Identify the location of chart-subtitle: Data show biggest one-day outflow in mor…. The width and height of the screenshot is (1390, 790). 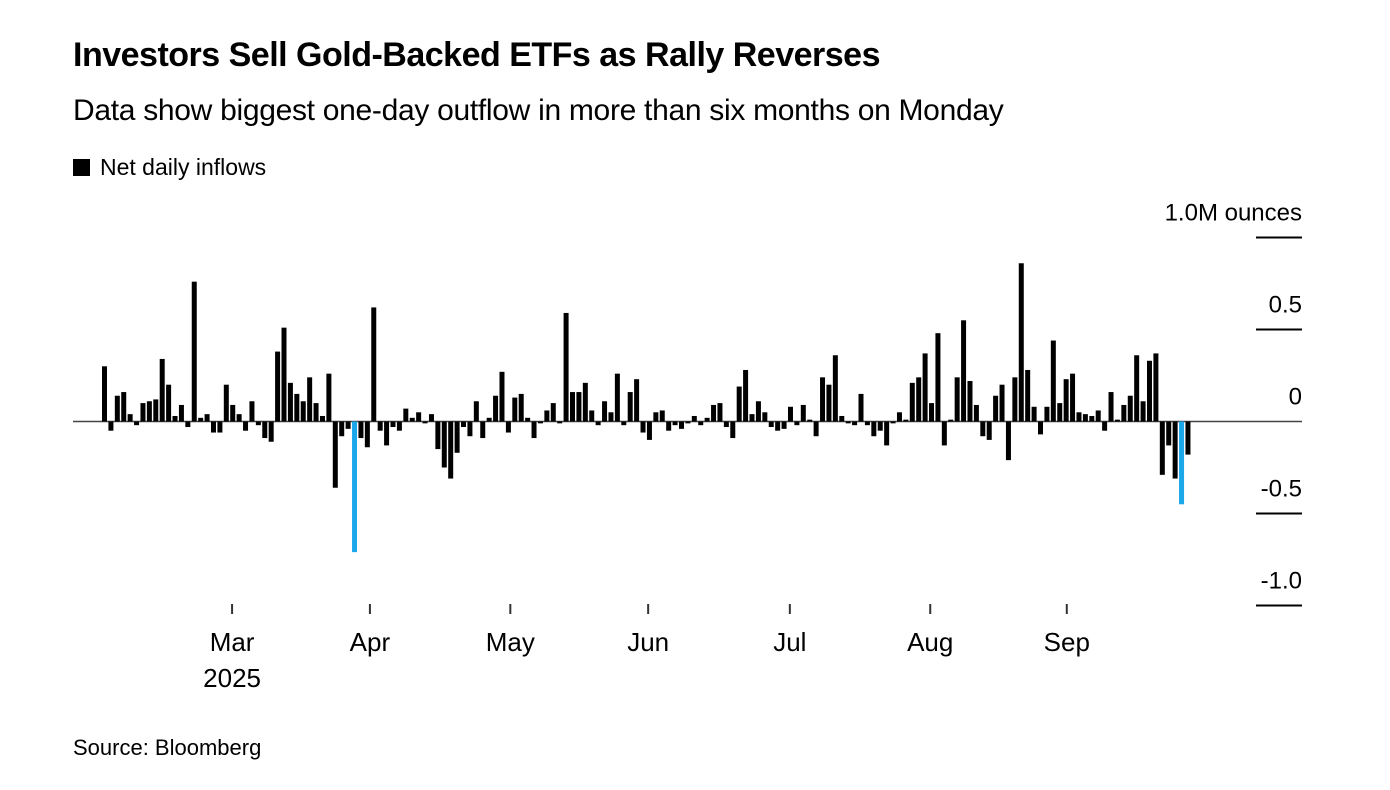
(538, 110).